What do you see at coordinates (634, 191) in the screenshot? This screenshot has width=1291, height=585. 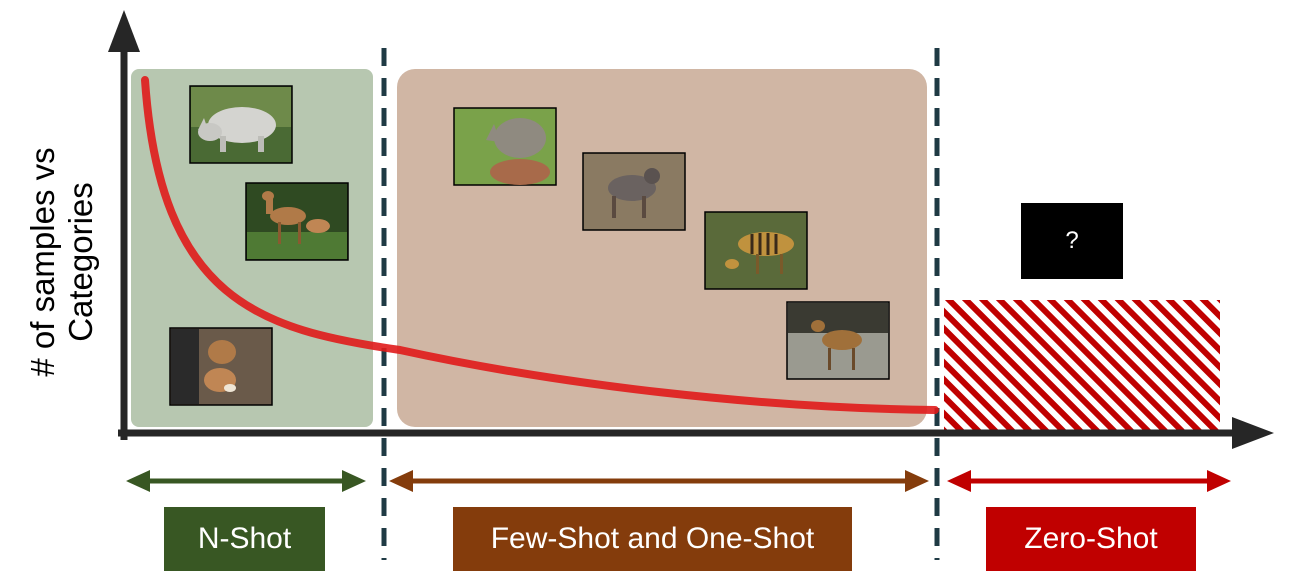 I see `mara-photo` at bounding box center [634, 191].